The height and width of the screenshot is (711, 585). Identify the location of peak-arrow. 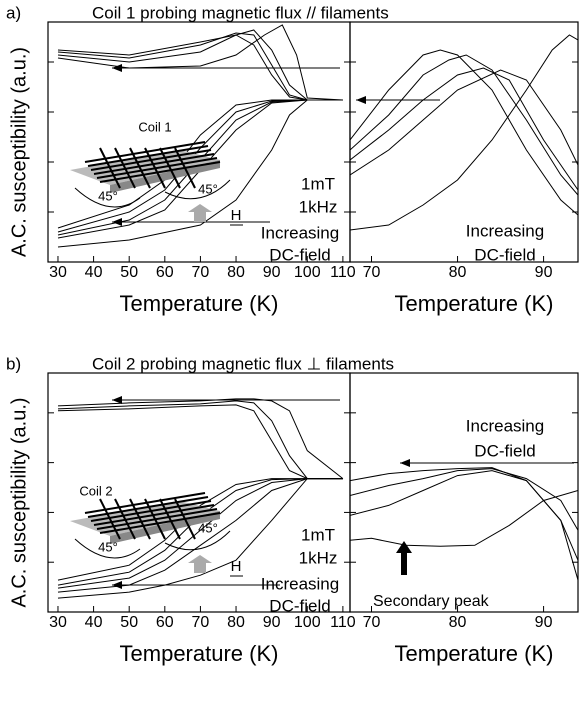
(404, 558).